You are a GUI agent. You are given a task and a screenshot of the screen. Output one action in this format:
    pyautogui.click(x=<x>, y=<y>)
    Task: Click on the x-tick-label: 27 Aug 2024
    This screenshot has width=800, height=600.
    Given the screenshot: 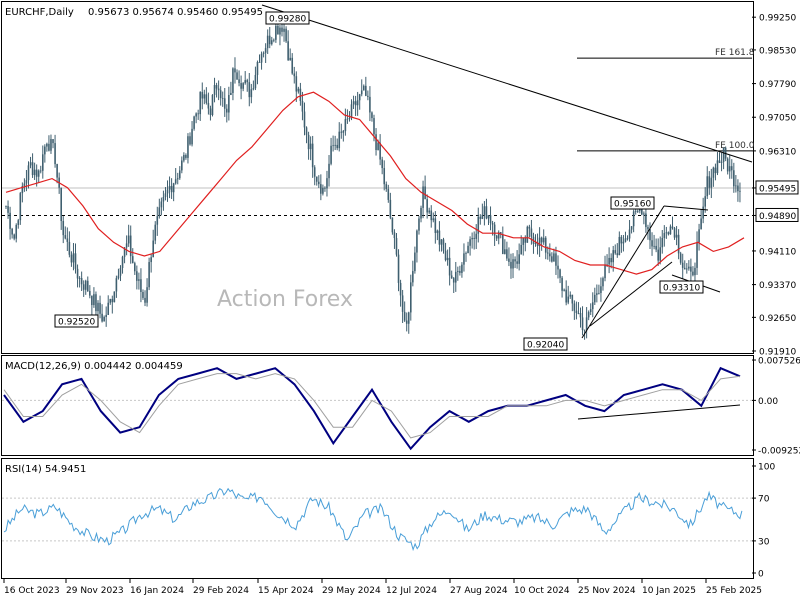 What is the action you would take?
    pyautogui.click(x=479, y=591)
    